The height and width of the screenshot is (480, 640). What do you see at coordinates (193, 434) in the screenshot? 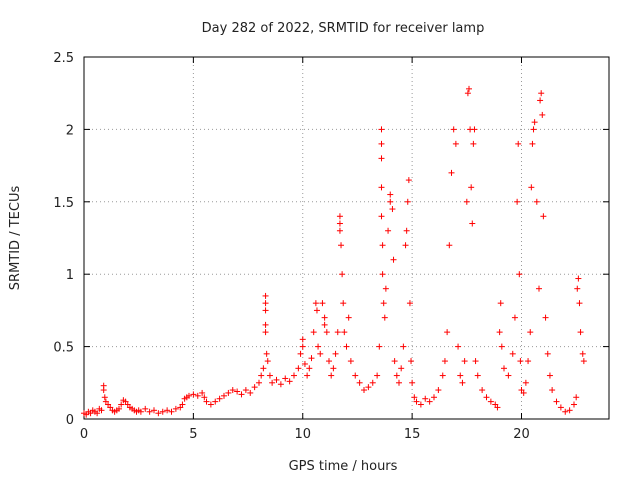
I see `x-tick-label: 5` at bounding box center [193, 434].